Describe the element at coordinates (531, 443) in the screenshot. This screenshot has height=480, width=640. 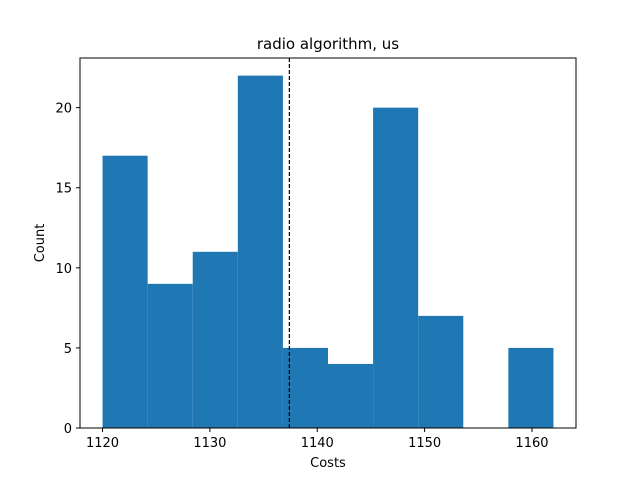
I see `x-tick-label: 1160` at that location.